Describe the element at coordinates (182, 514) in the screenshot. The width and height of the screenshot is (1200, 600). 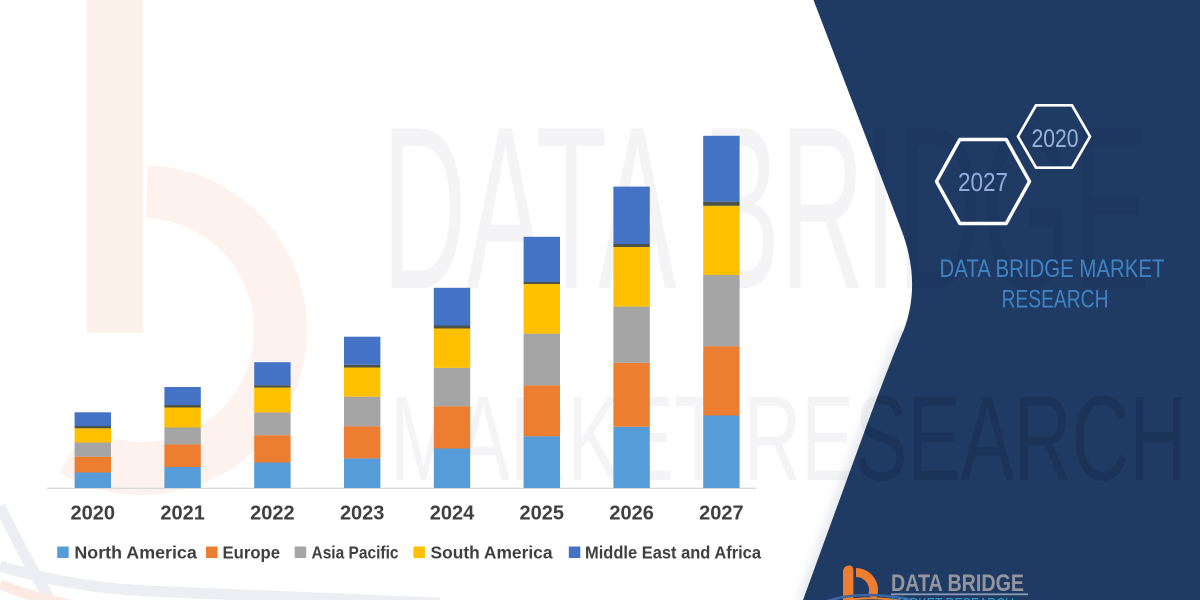
I see `svg-text: 2021` at that location.